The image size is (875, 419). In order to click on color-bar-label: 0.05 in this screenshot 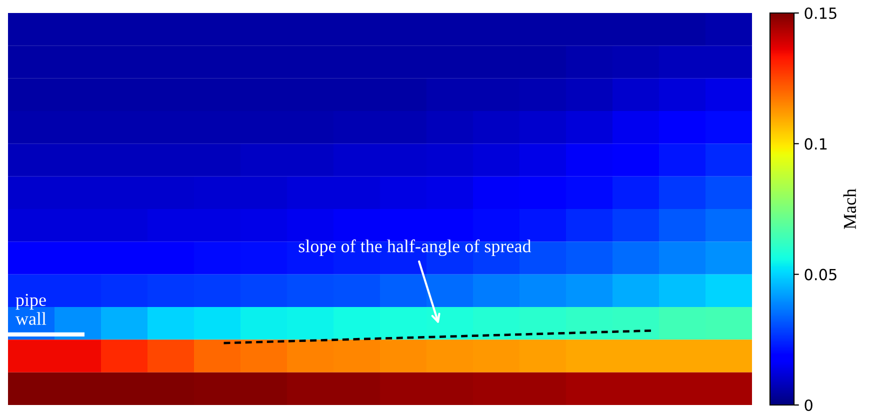, I will do `click(820, 274)`.